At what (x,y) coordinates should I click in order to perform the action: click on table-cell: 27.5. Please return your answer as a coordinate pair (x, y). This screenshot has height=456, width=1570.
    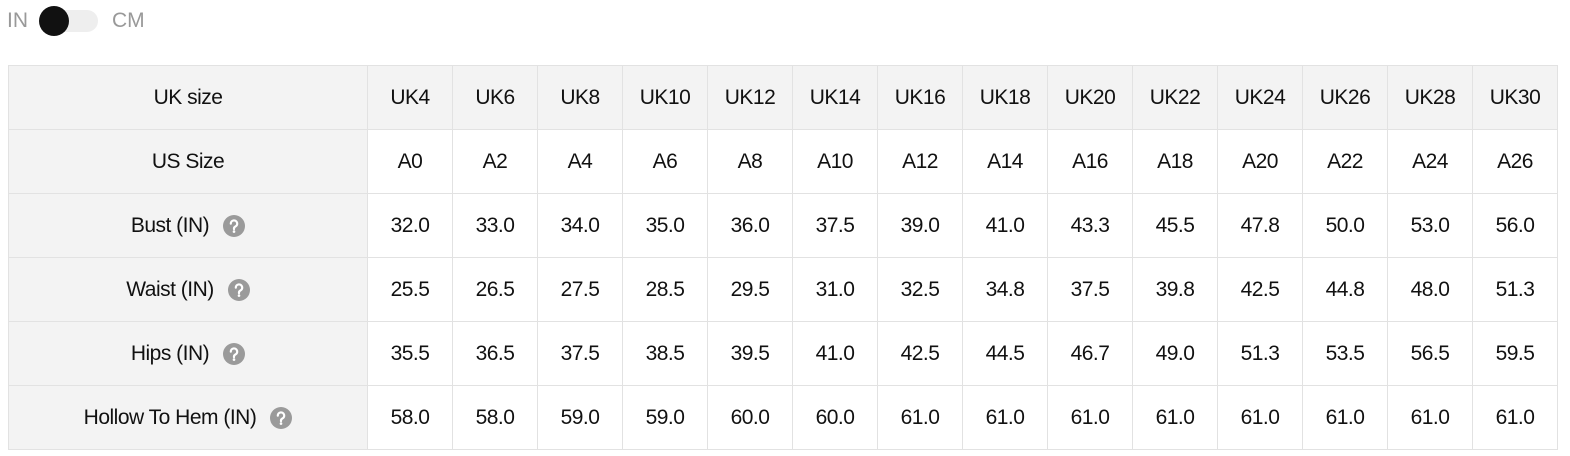
    Looking at the image, I should click on (580, 289).